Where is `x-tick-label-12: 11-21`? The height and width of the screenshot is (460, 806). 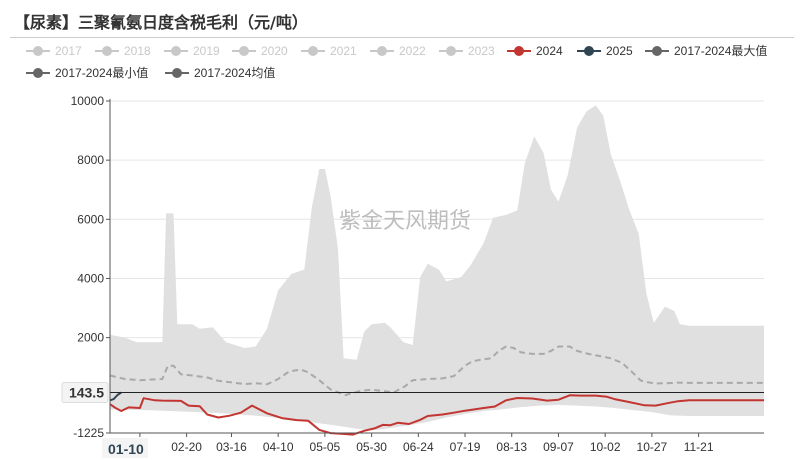
x-tick-label-12: 11-21 is located at coordinates (699, 447).